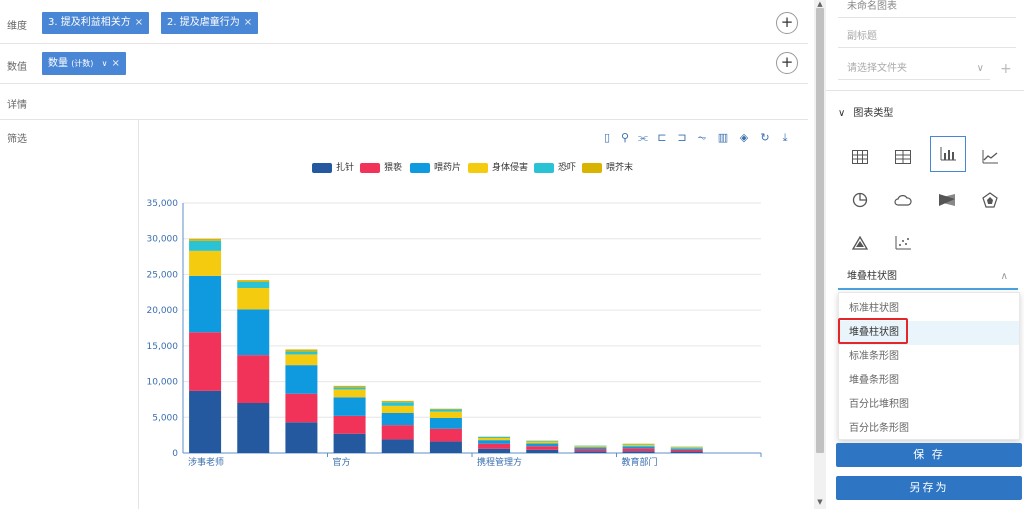 The image size is (1024, 509). I want to click on legend-item: 猥亵, so click(381, 166).